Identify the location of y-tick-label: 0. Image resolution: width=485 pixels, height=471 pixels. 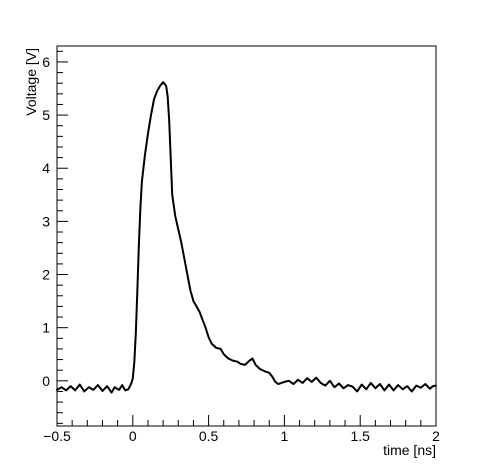
(46, 381).